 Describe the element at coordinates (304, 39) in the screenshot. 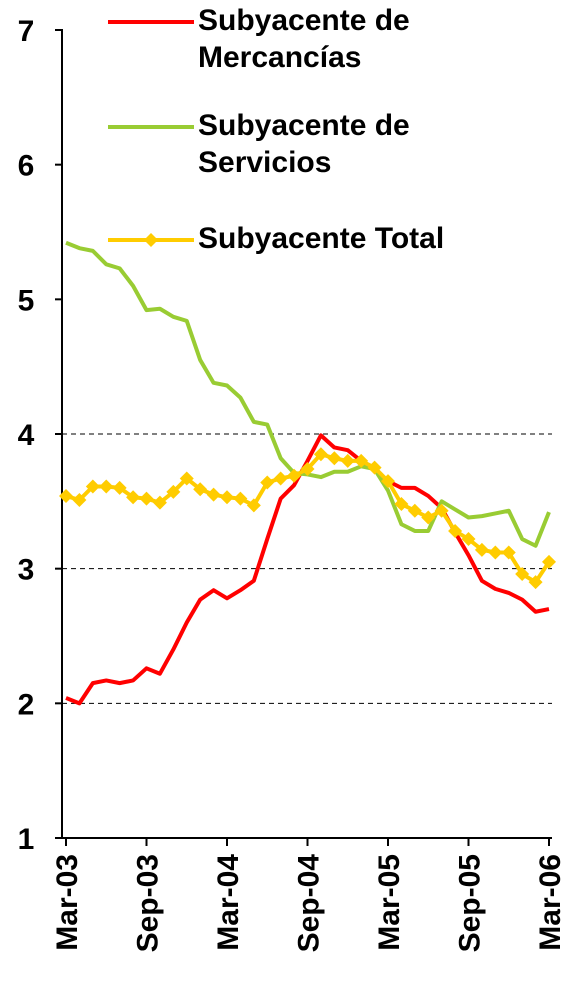

I see `legend-label: Subyacente de Mercancías` at that location.